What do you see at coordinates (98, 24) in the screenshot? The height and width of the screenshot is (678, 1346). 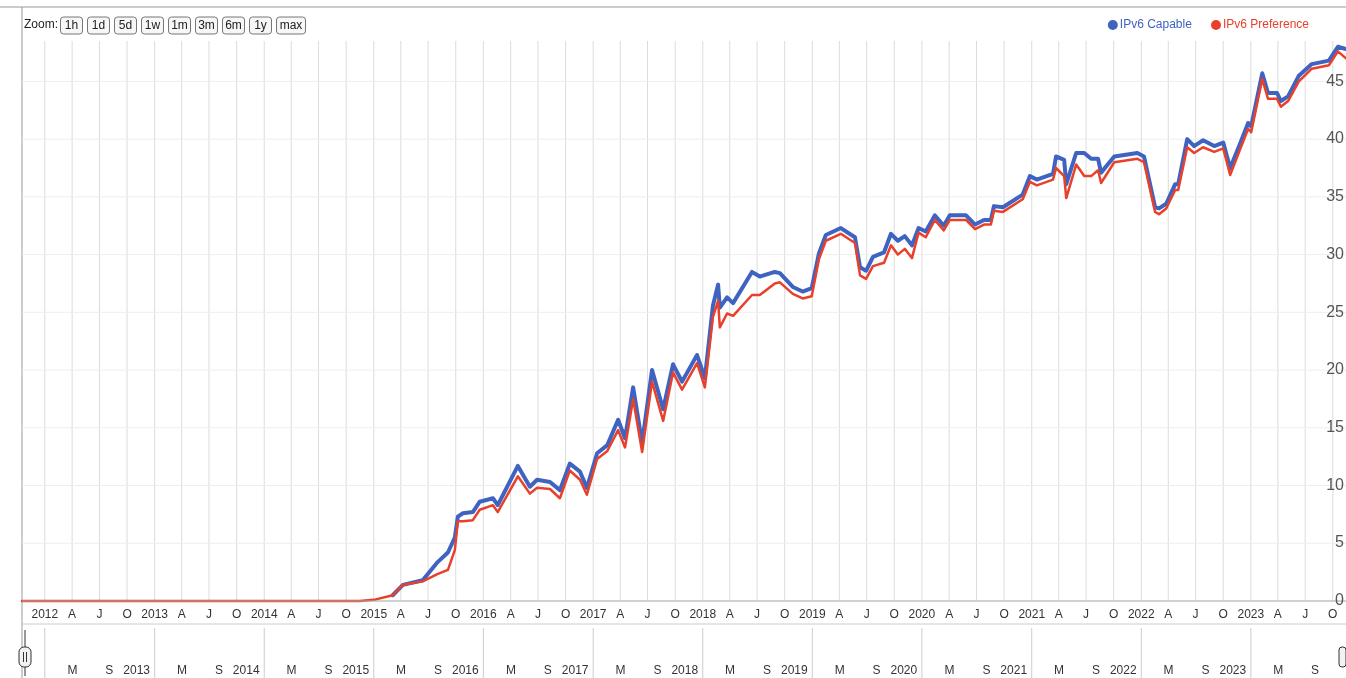 I see `text: 1d` at bounding box center [98, 24].